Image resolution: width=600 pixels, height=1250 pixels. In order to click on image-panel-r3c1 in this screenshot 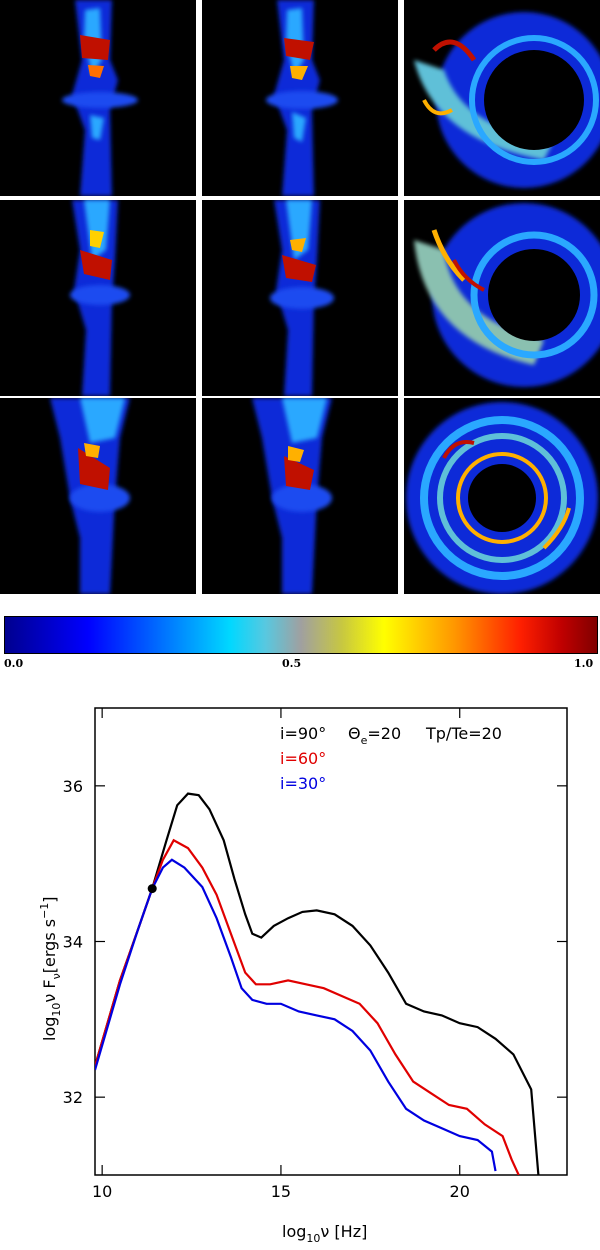, I will do `click(98, 496)`.